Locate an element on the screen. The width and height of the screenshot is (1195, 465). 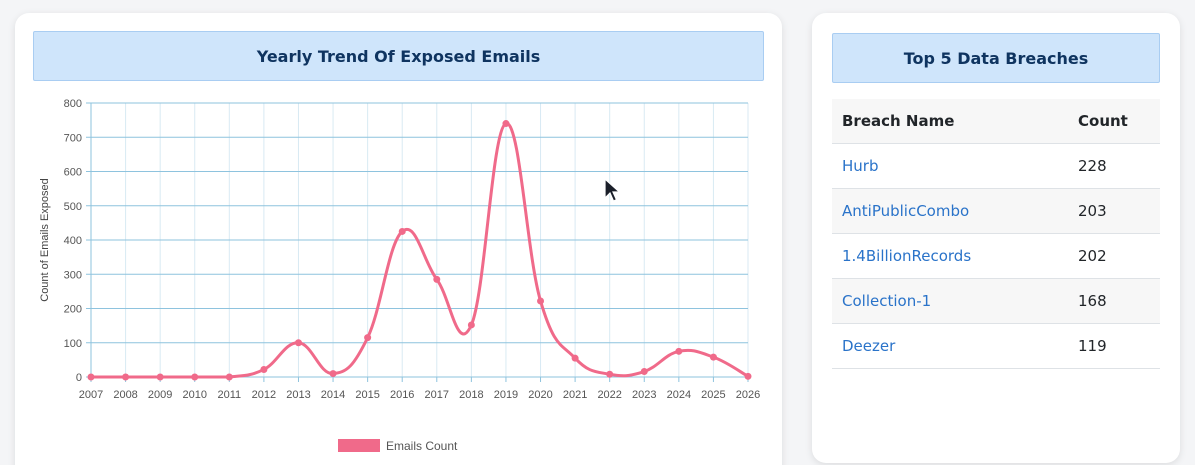
breach-name-link: Hurb is located at coordinates (950, 166).